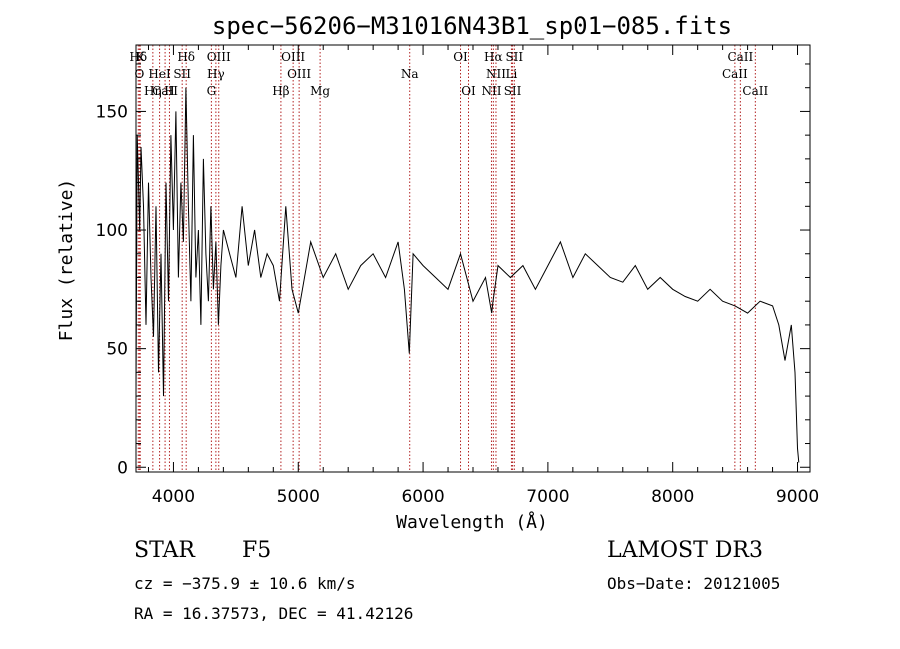 This screenshot has height=649, width=900. What do you see at coordinates (298, 497) in the screenshot?
I see `x-tick-label: 5000` at bounding box center [298, 497].